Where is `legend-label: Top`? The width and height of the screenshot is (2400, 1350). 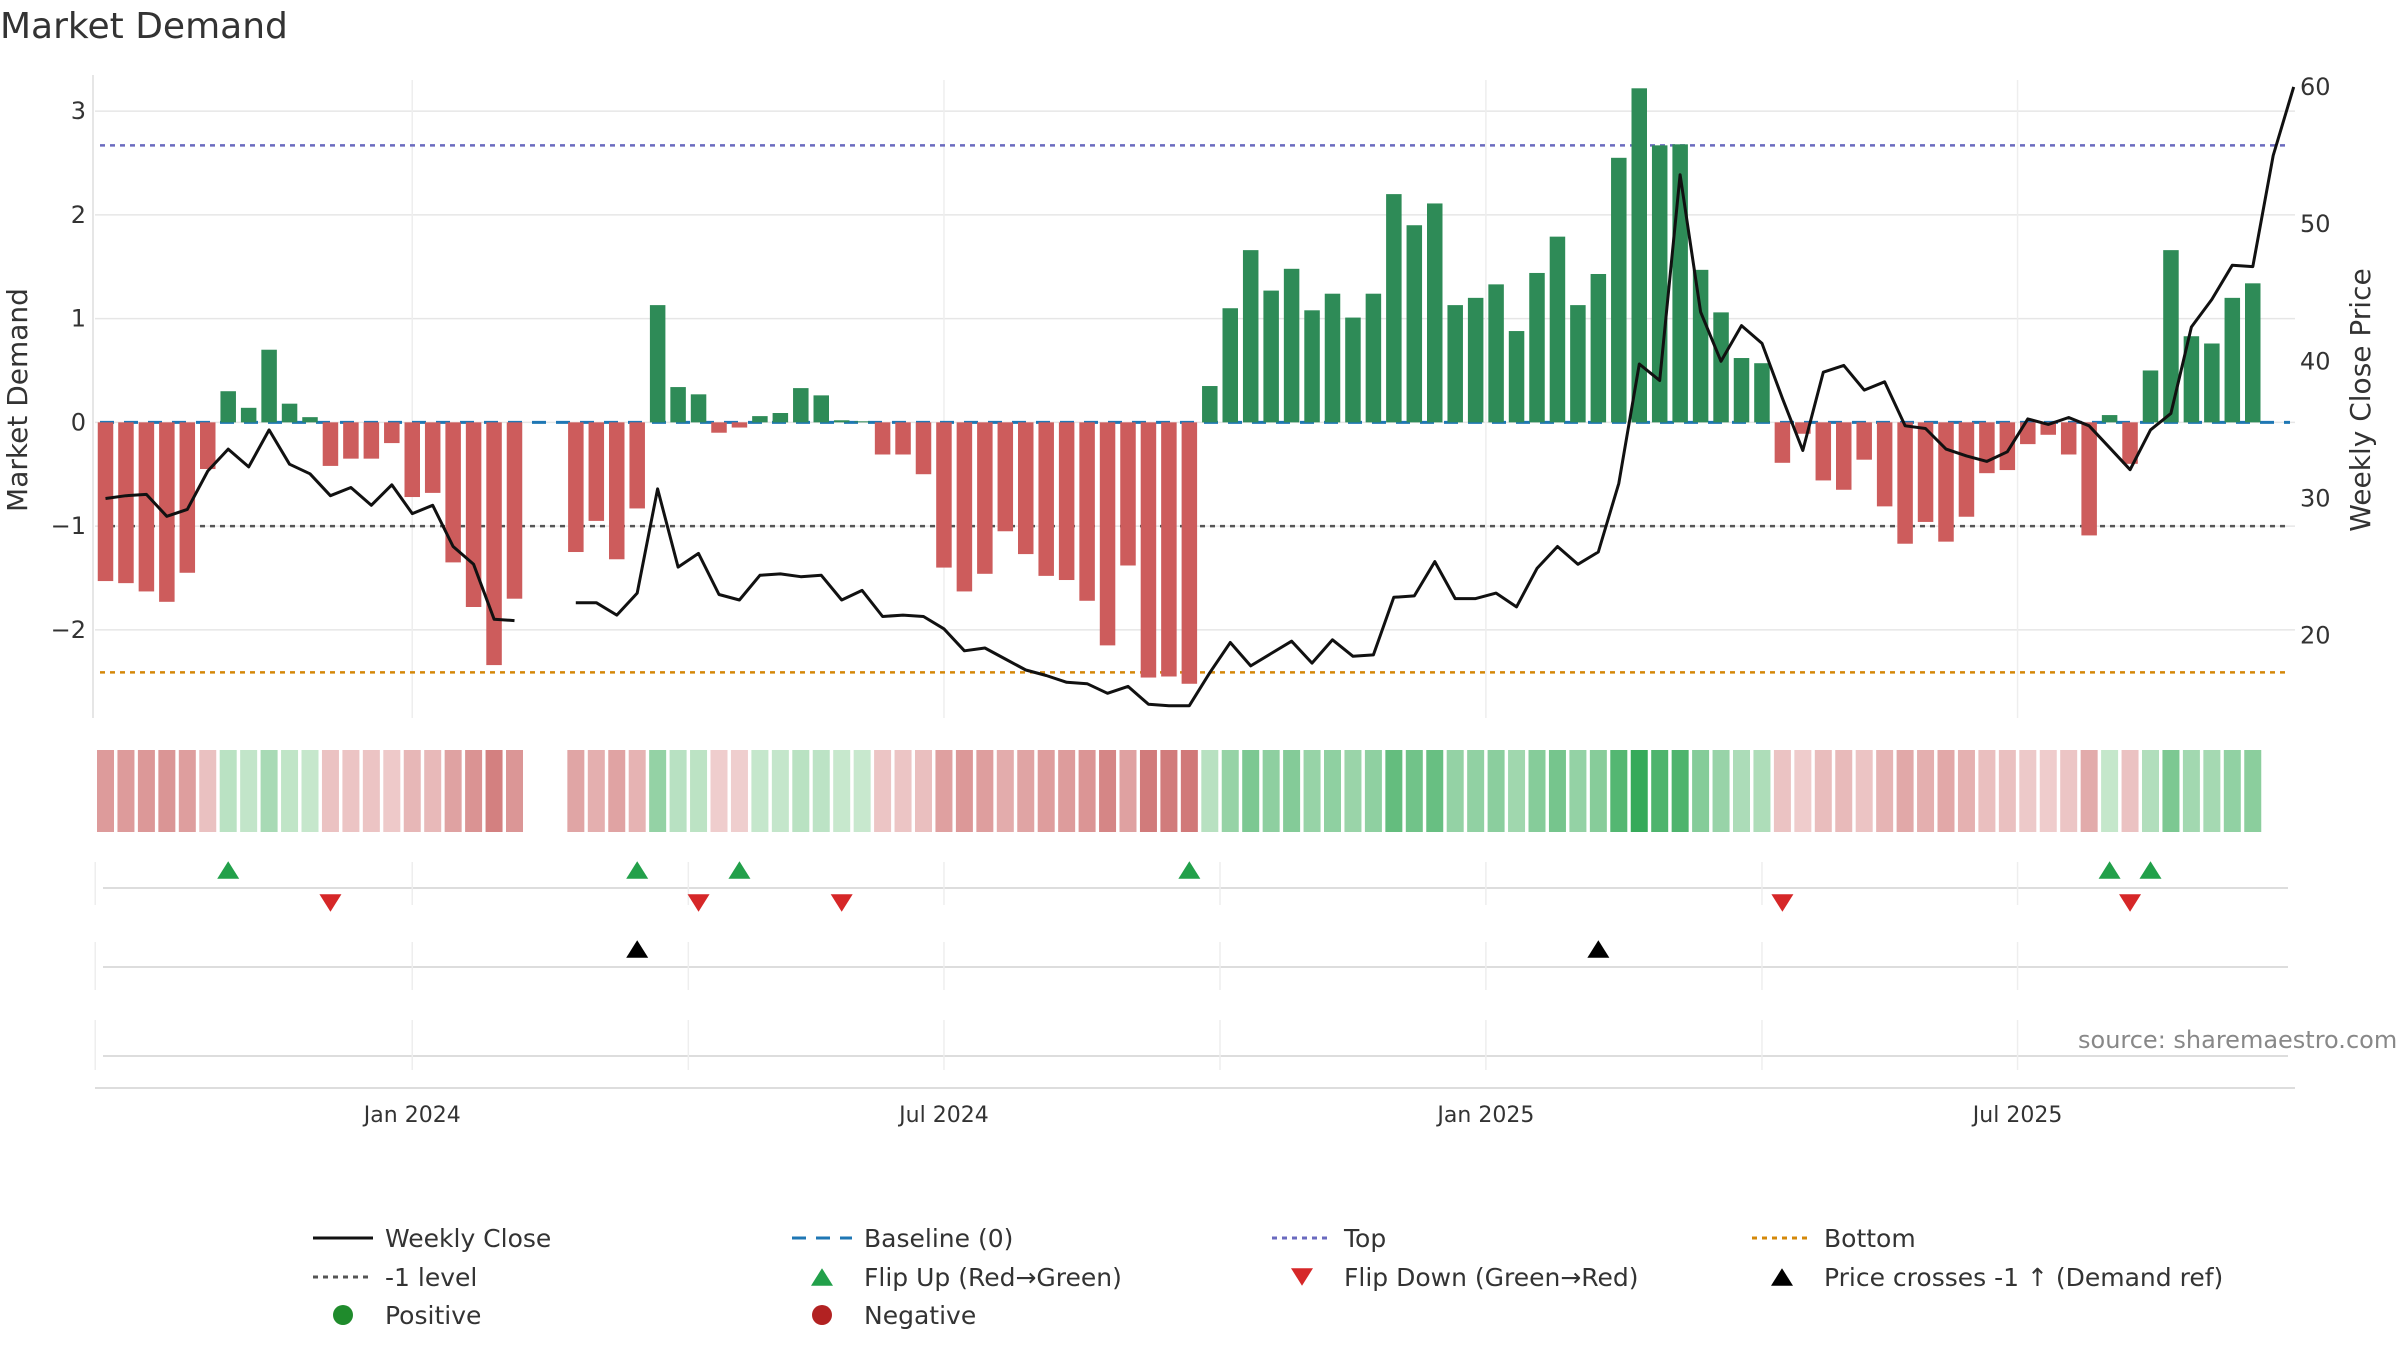
legend-label: Top is located at coordinates (1364, 1238).